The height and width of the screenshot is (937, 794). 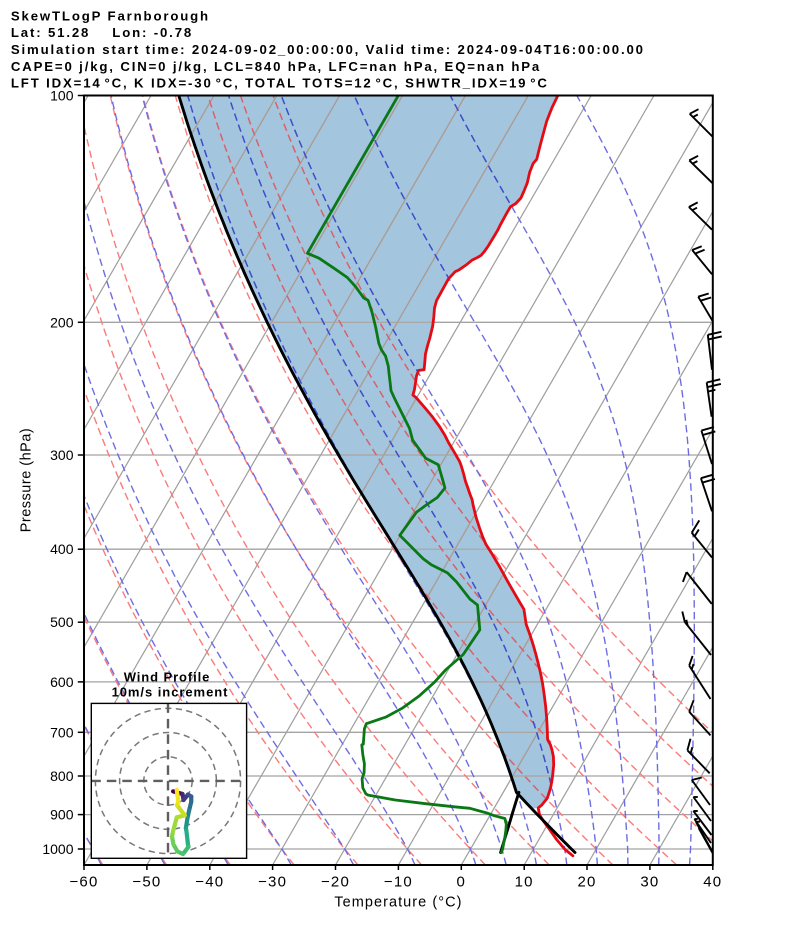 I want to click on svg-text: −40, so click(x=209, y=882).